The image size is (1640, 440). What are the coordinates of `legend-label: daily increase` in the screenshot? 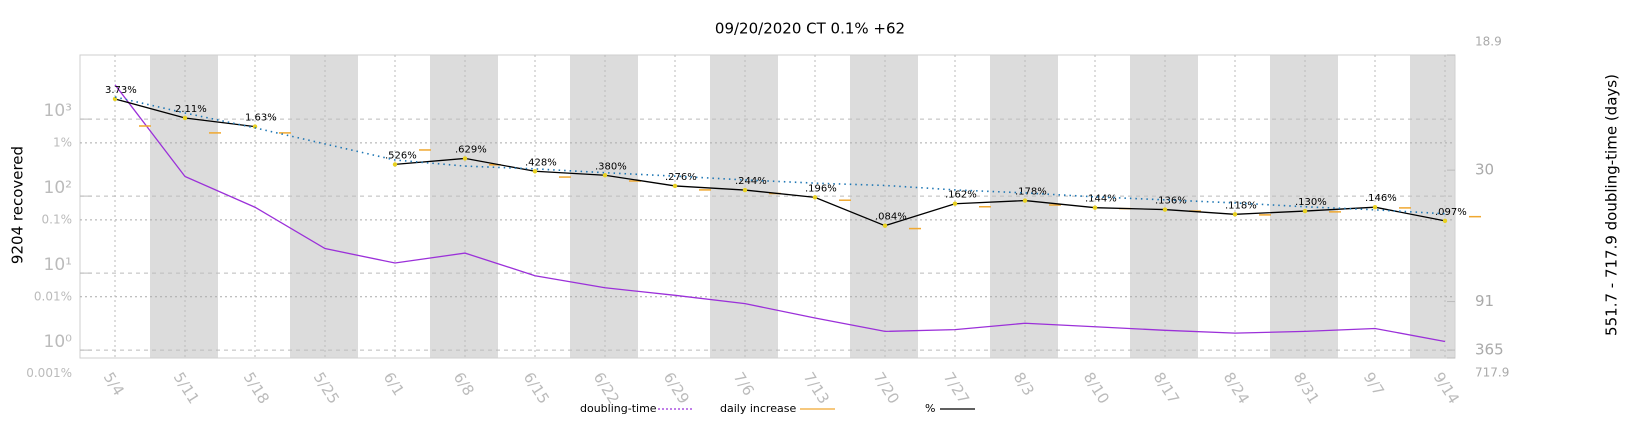 It's located at (758, 408).